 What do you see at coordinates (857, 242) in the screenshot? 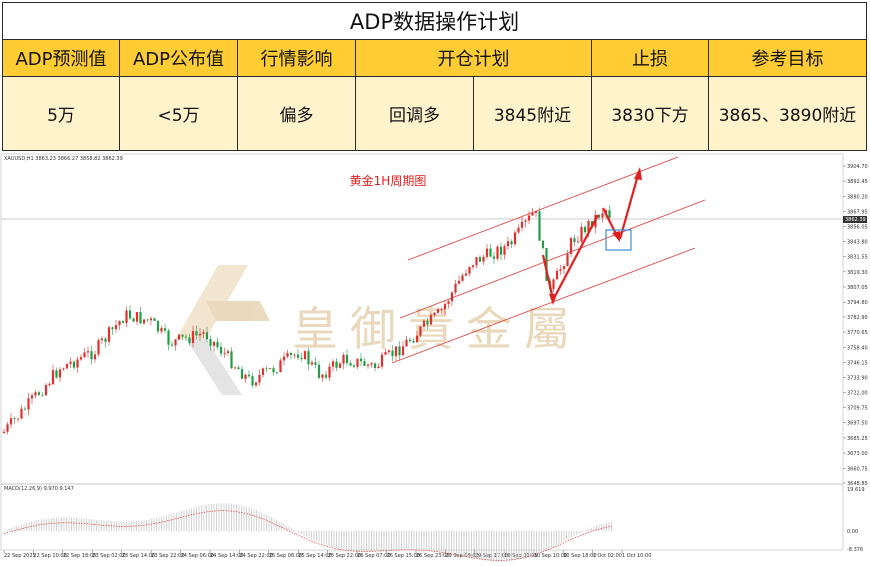
I see `price-tick-label: 3843.80` at bounding box center [857, 242].